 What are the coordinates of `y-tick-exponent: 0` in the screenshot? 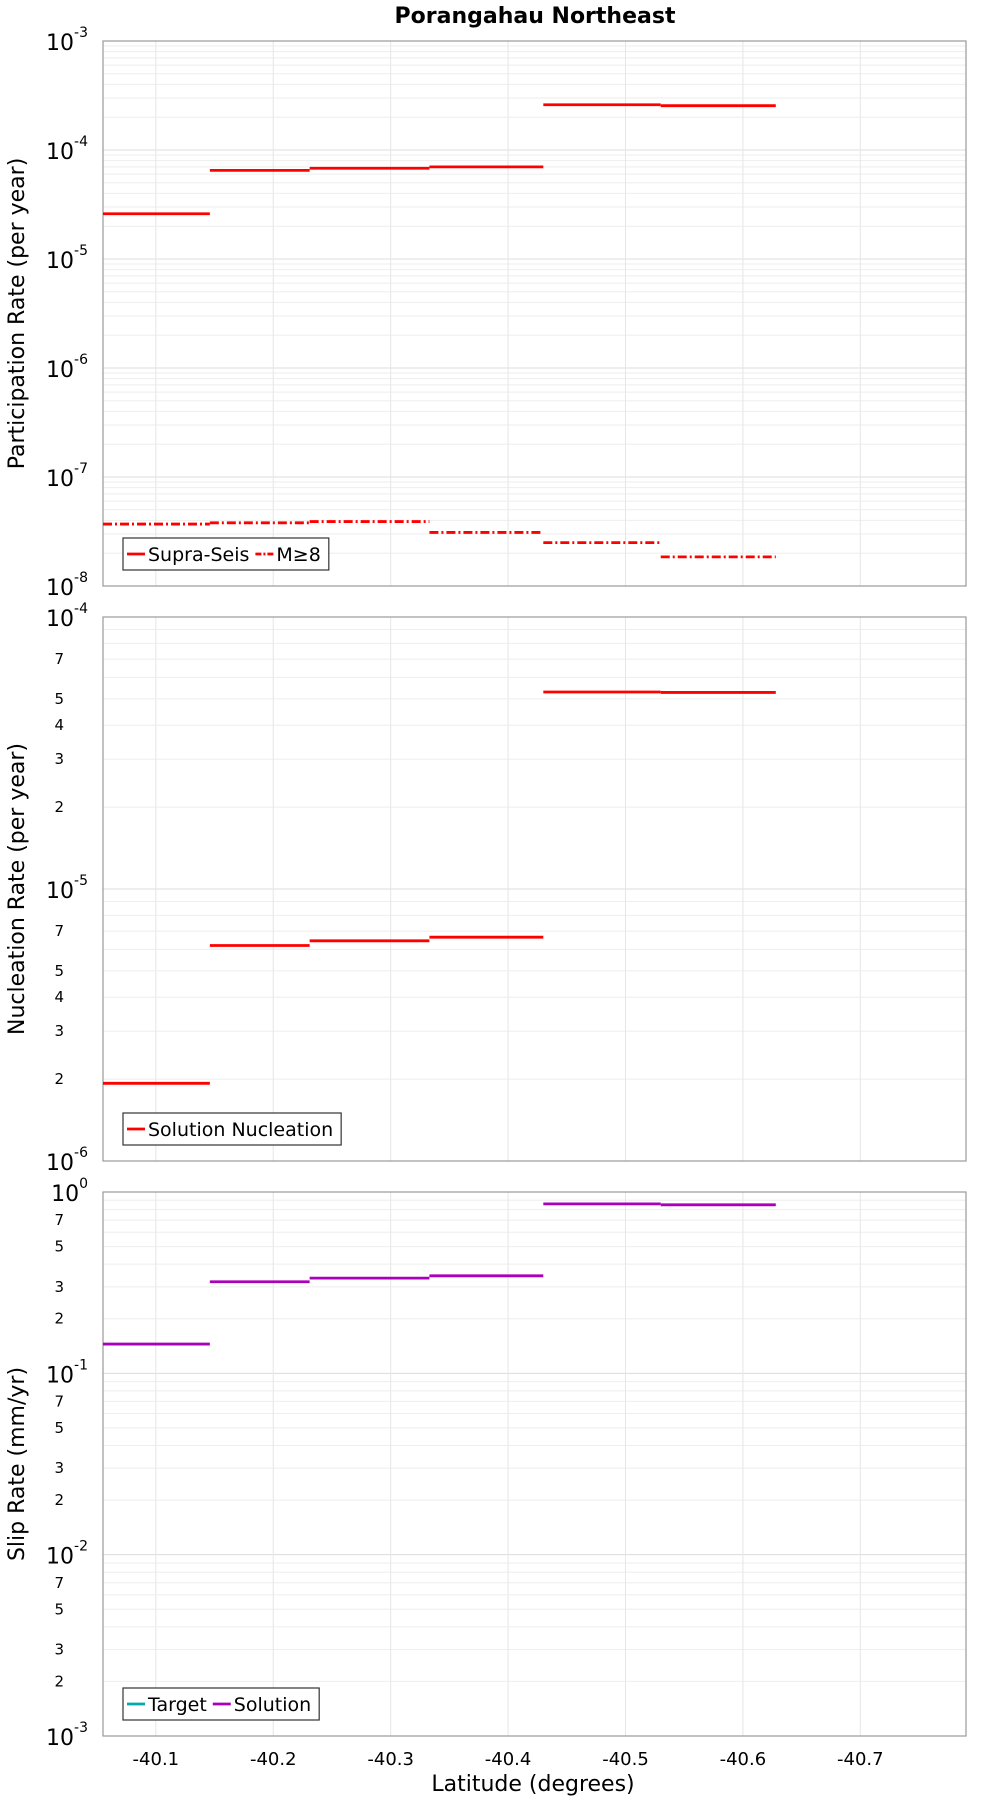 It's located at (83, 1184).